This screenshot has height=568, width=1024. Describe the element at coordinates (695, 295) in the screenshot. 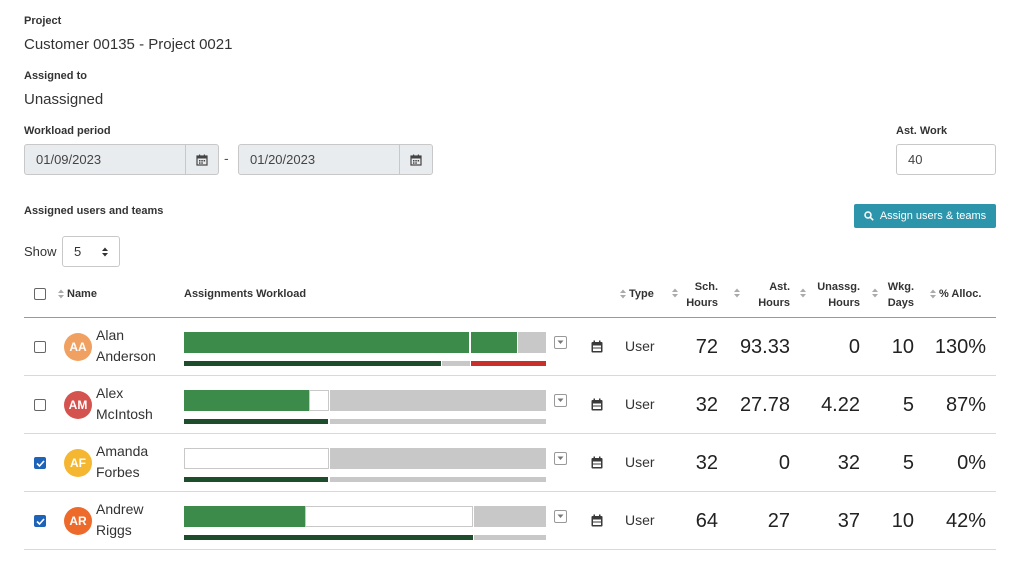

I see `column-header-sch-hours: Sch. Hours` at that location.